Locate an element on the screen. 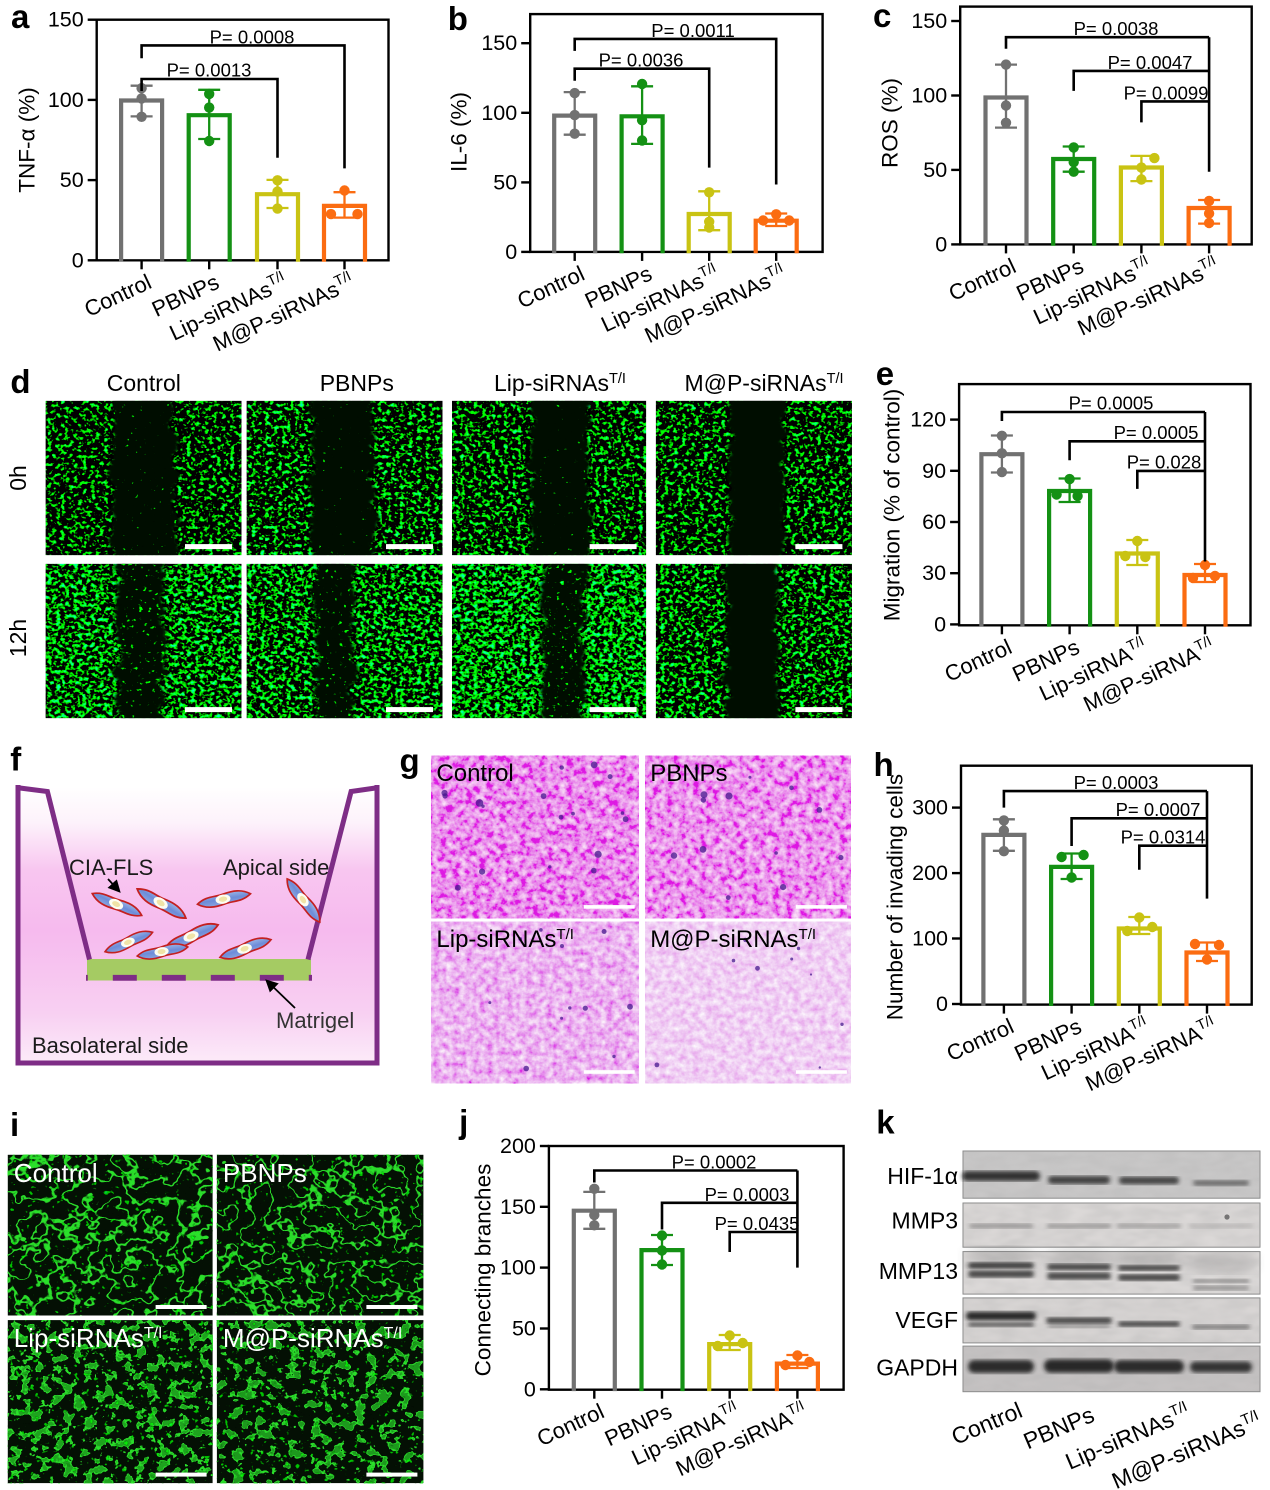  svg-text: c is located at coordinates (882, 17).